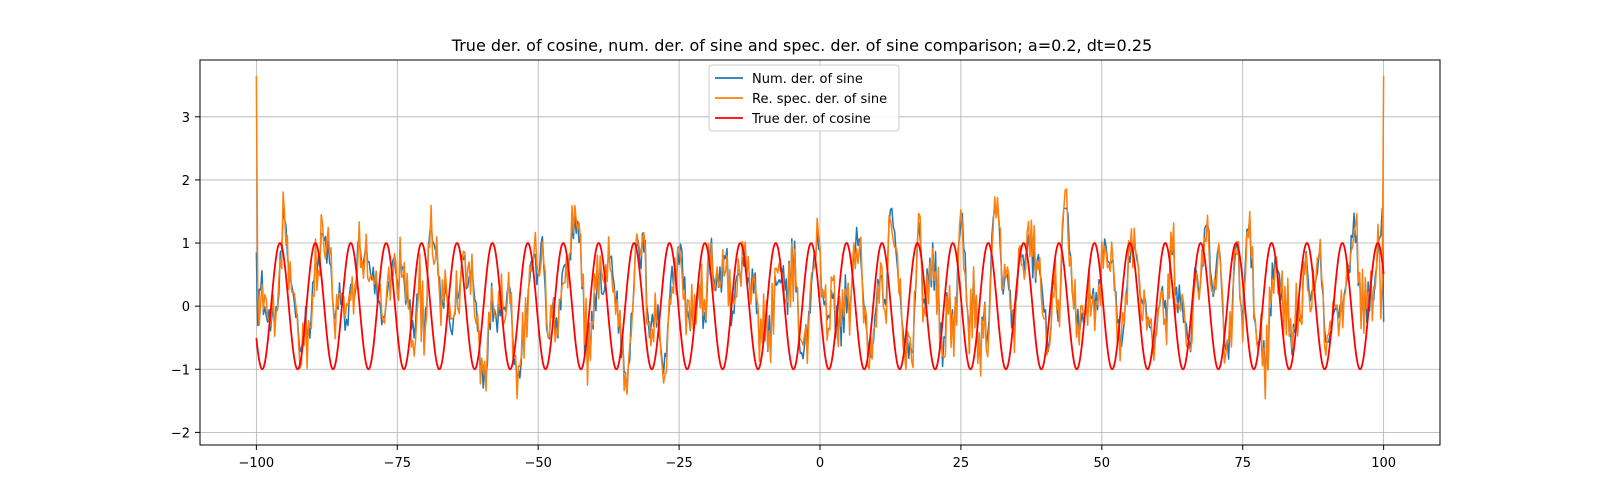 The image size is (1600, 500). I want to click on x-tick-label: 25, so click(961, 463).